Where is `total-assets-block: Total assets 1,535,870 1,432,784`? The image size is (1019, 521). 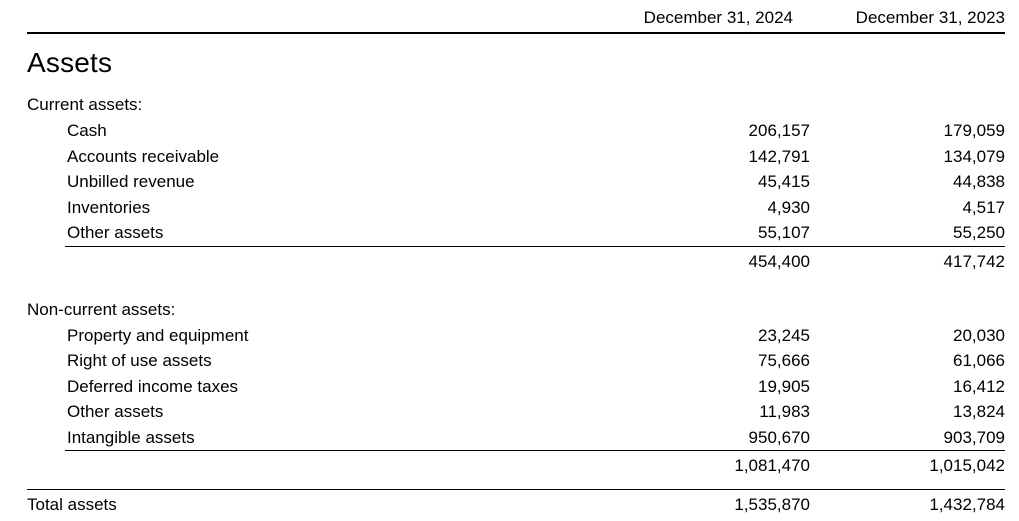
total-assets-block: Total assets 1,535,870 1,432,784 is located at coordinates (516, 505).